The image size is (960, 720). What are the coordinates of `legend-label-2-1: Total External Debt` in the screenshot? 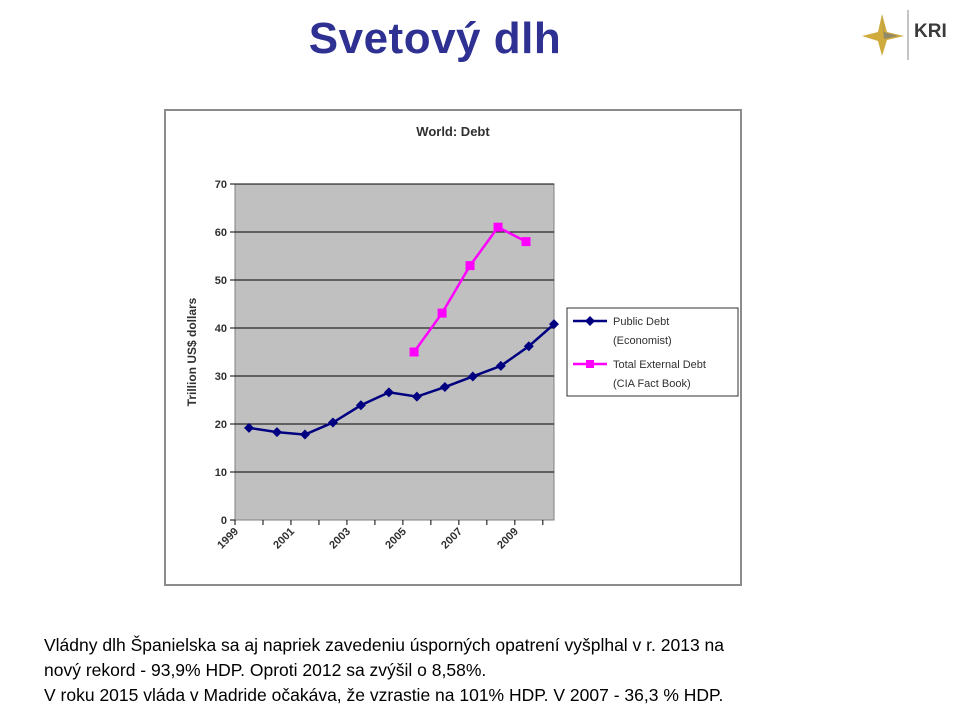 It's located at (659, 365).